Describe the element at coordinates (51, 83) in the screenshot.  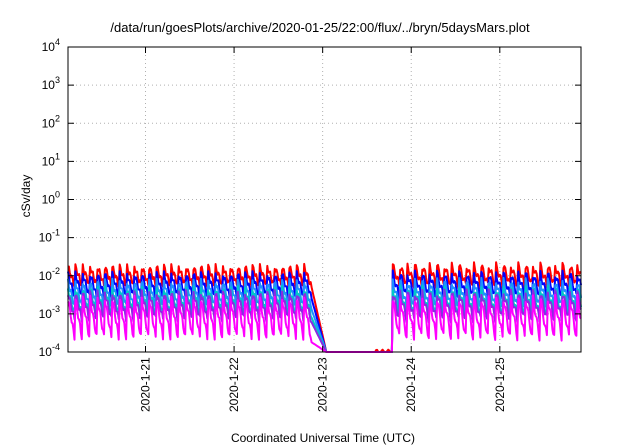
I see `y-tick-label: 10³` at that location.